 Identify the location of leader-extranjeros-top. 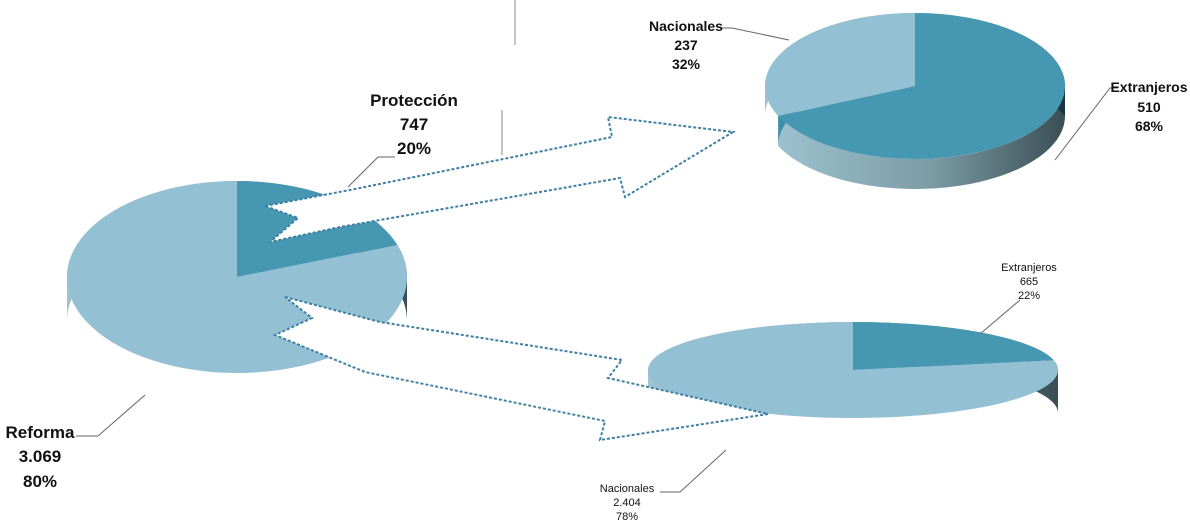
(1086, 124).